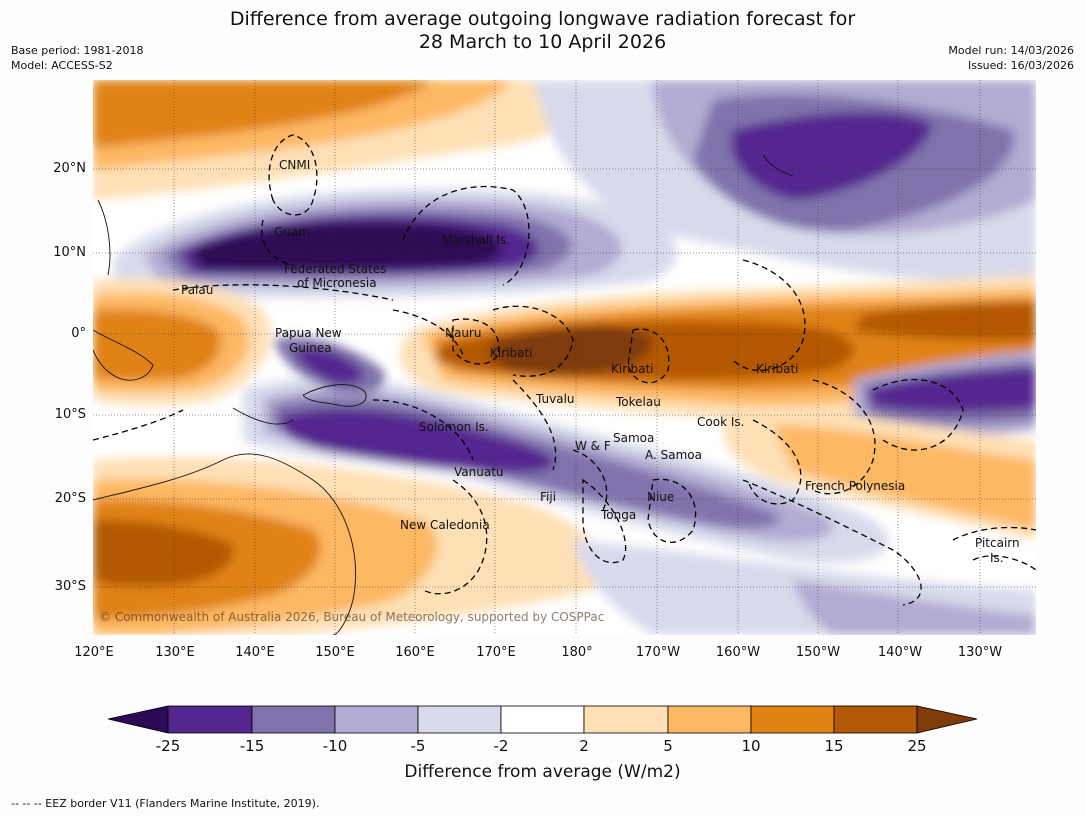 Image resolution: width=1085 pixels, height=816 pixels. Describe the element at coordinates (175, 652) in the screenshot. I see `lon-label-130e: 130°E` at that location.